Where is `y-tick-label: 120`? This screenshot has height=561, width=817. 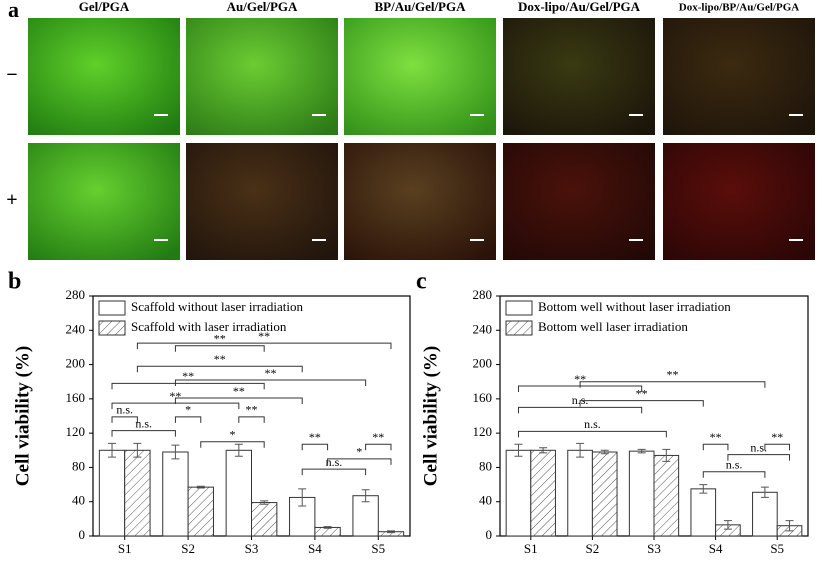
y-tick-label: 120 is located at coordinates (483, 431).